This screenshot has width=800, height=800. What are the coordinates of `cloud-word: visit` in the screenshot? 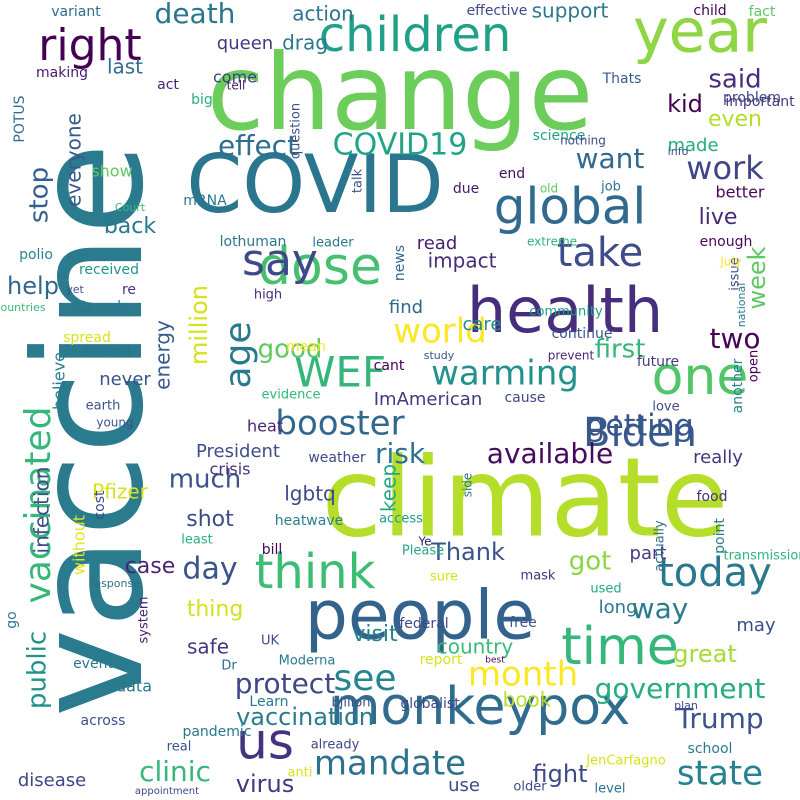 It's located at (375, 634).